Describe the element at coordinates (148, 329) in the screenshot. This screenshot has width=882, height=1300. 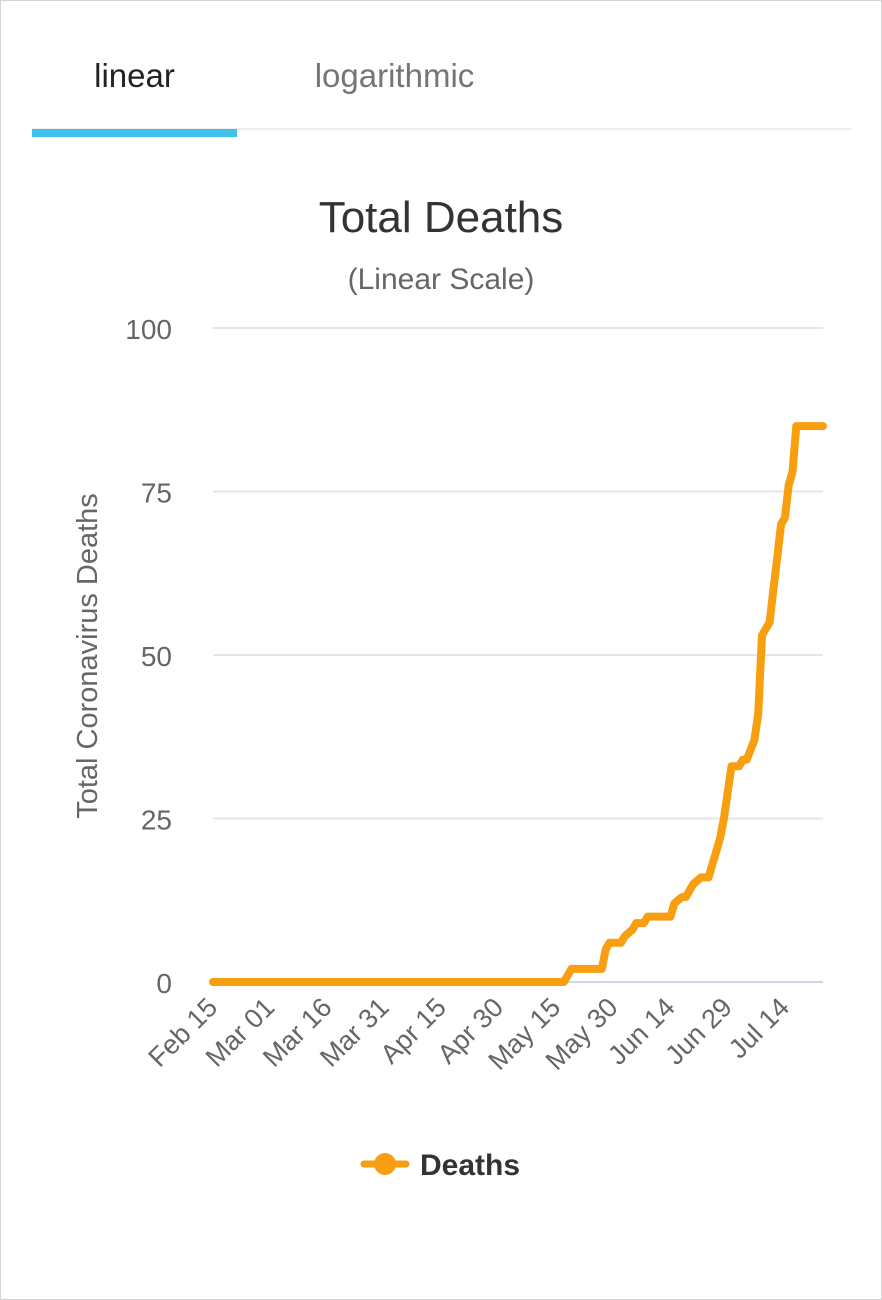
I see `y-tick-label: 100` at that location.